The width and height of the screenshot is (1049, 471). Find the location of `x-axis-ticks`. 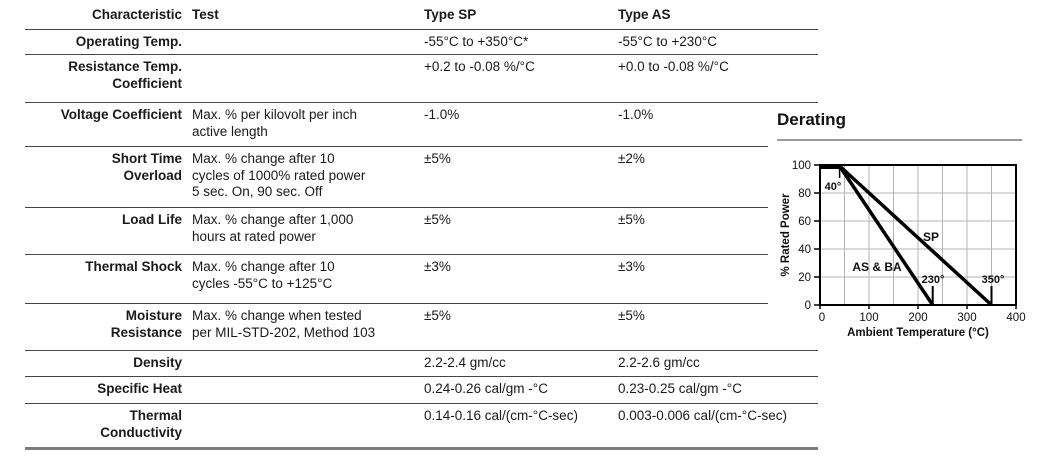

x-axis-ticks is located at coordinates (918, 307).